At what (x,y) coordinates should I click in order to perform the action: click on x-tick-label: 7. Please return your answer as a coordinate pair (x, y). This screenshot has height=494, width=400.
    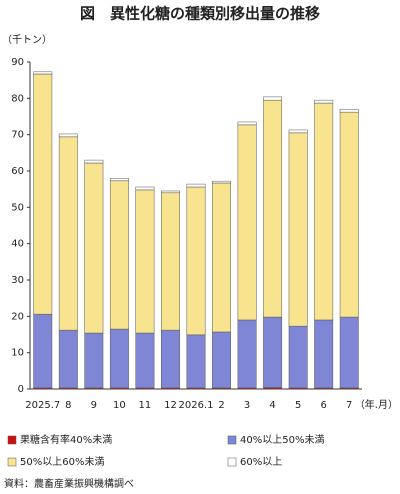
    Looking at the image, I should click on (349, 405).